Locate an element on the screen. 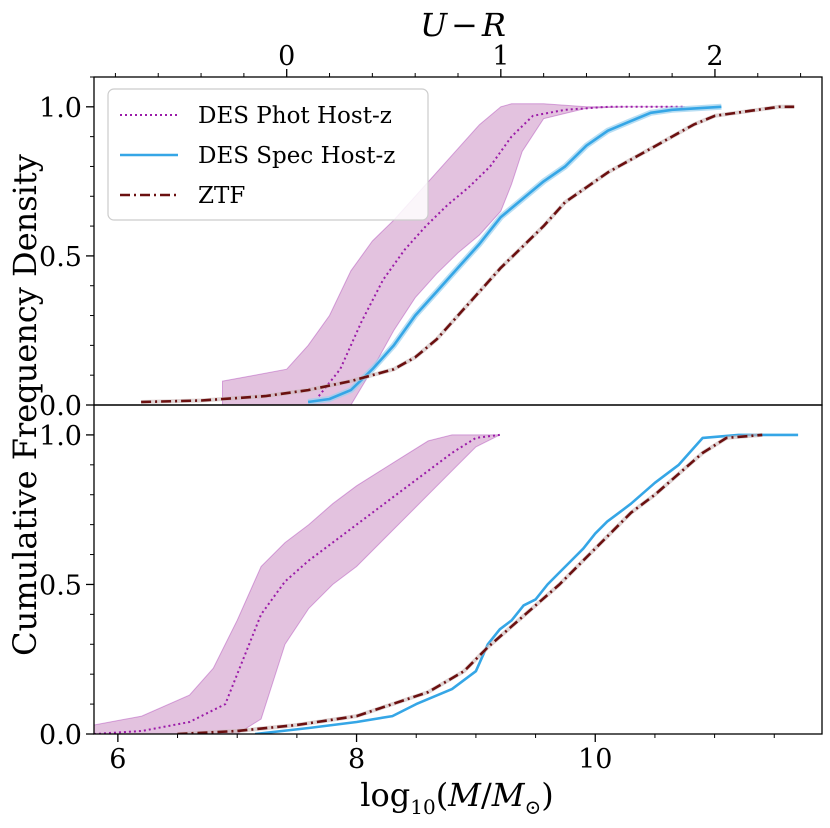 The height and width of the screenshot is (828, 830). ytick-label-bottom: 0.0 is located at coordinates (60, 735).